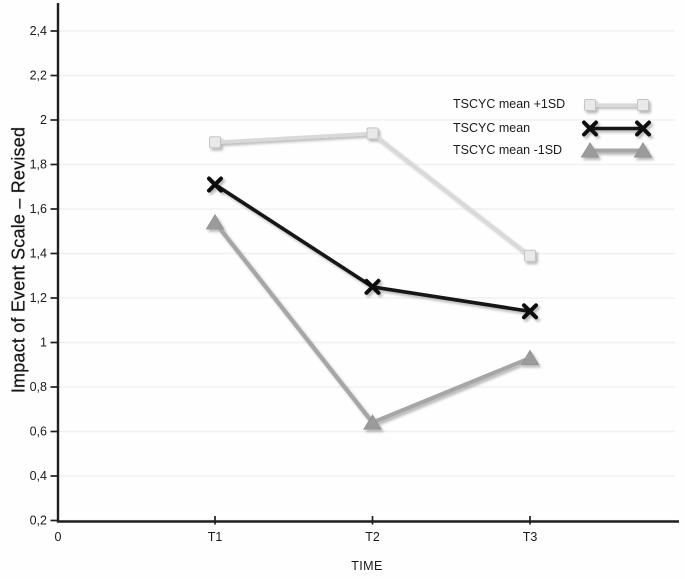  I want to click on legend-item-mean: TSCYC mean, so click(491, 128).